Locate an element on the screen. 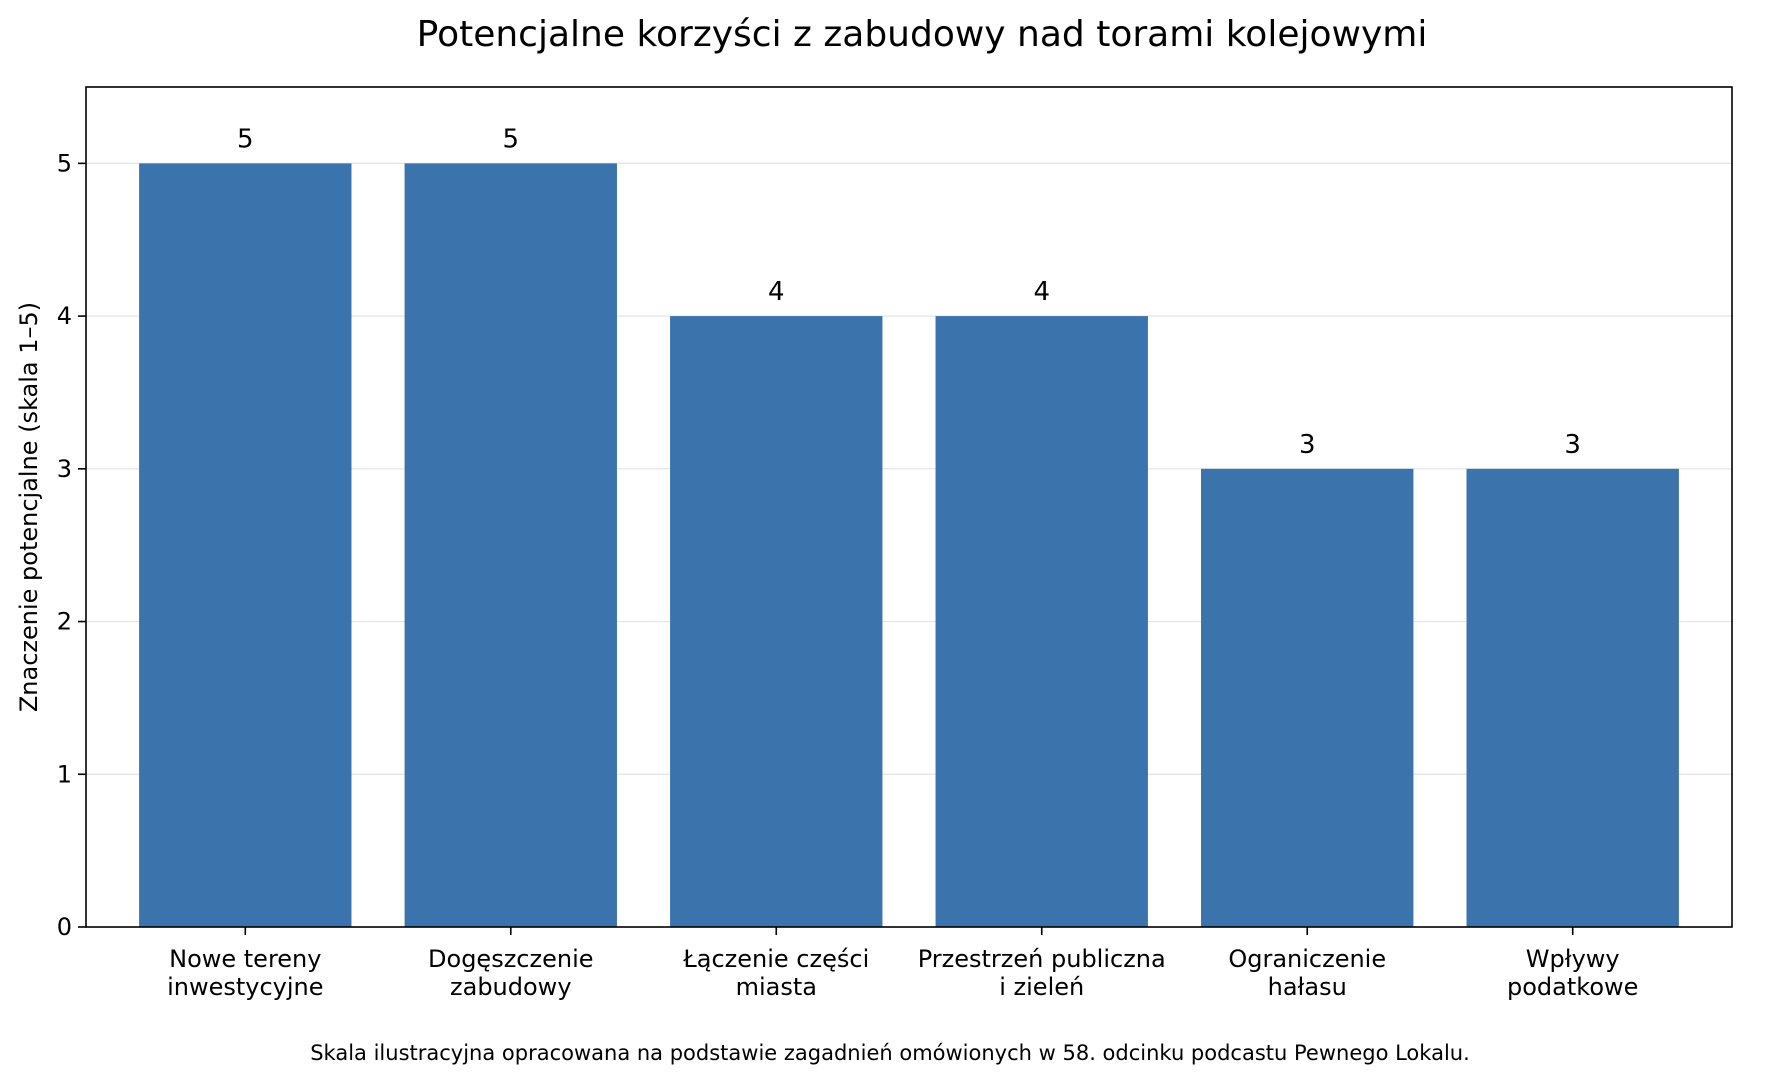 This screenshot has width=1780, height=1081. y-tick-label: 4 is located at coordinates (64, 316).